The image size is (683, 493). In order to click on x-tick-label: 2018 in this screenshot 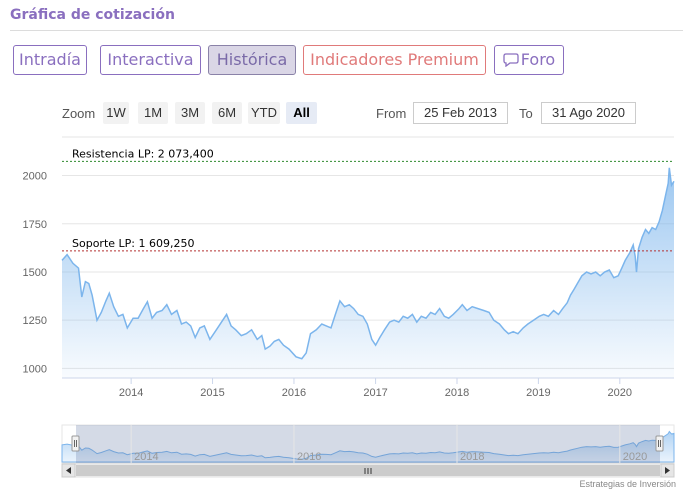, I will do `click(457, 393)`.